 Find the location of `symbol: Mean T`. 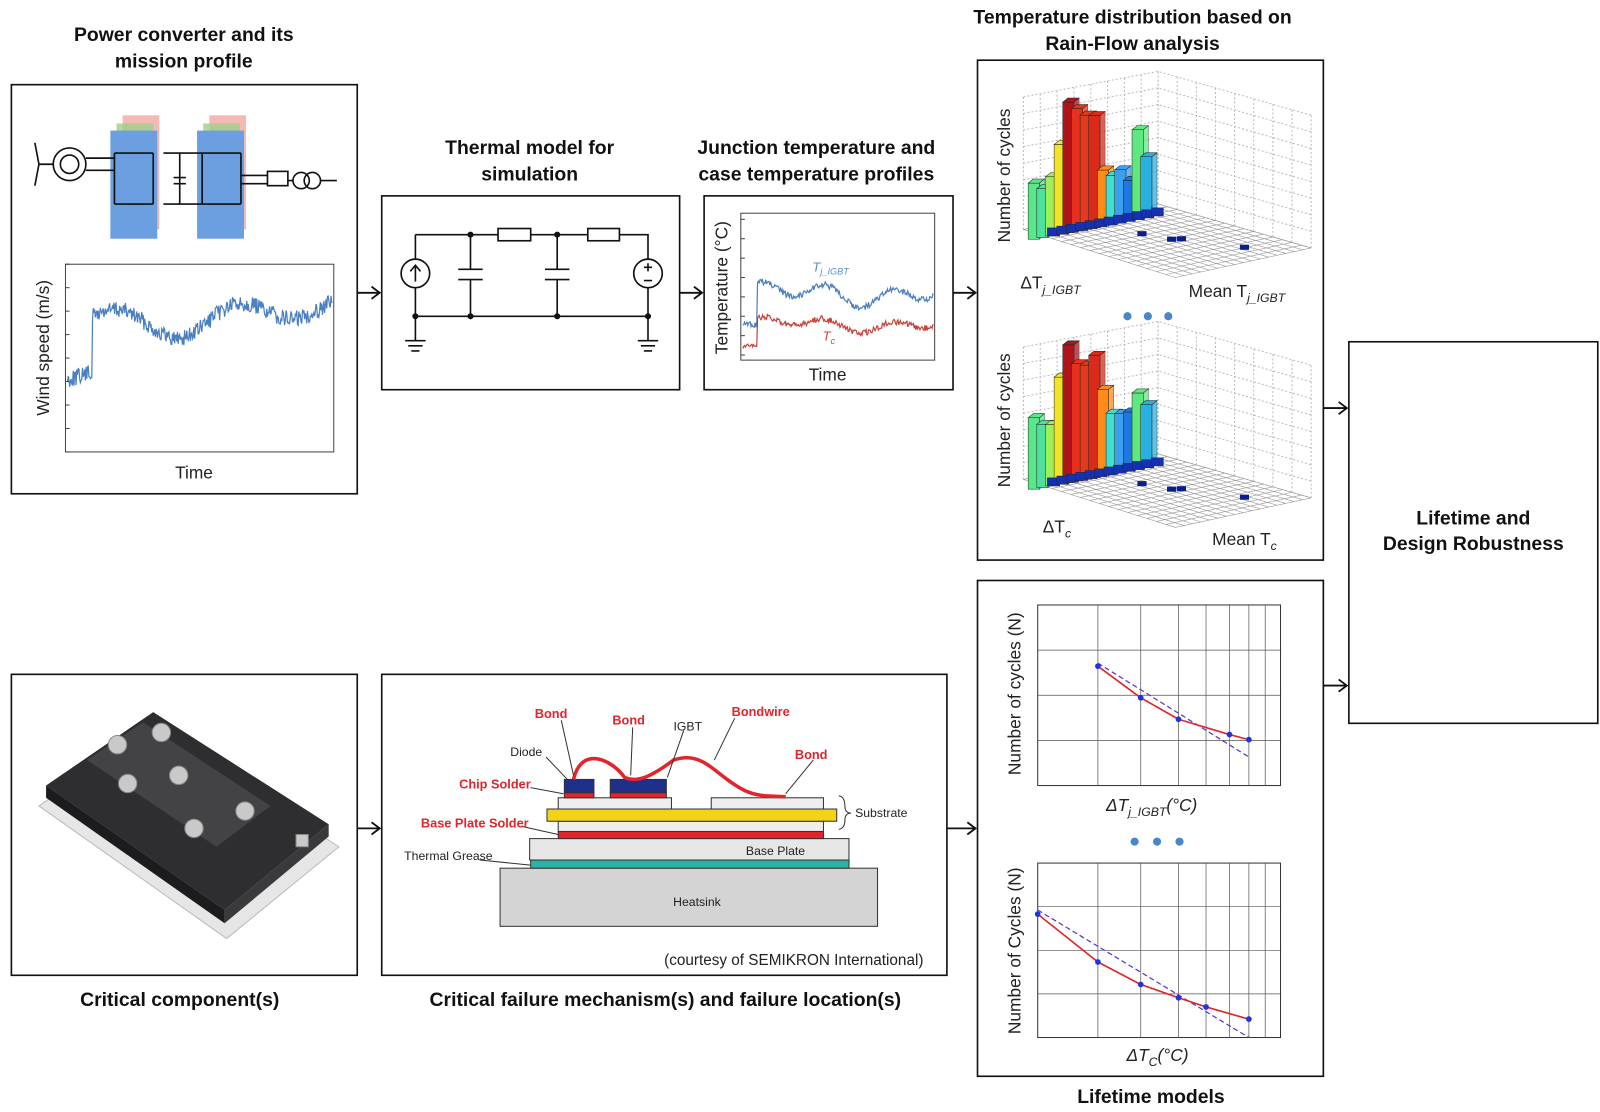

symbol: Mean T is located at coordinates (1241, 539).